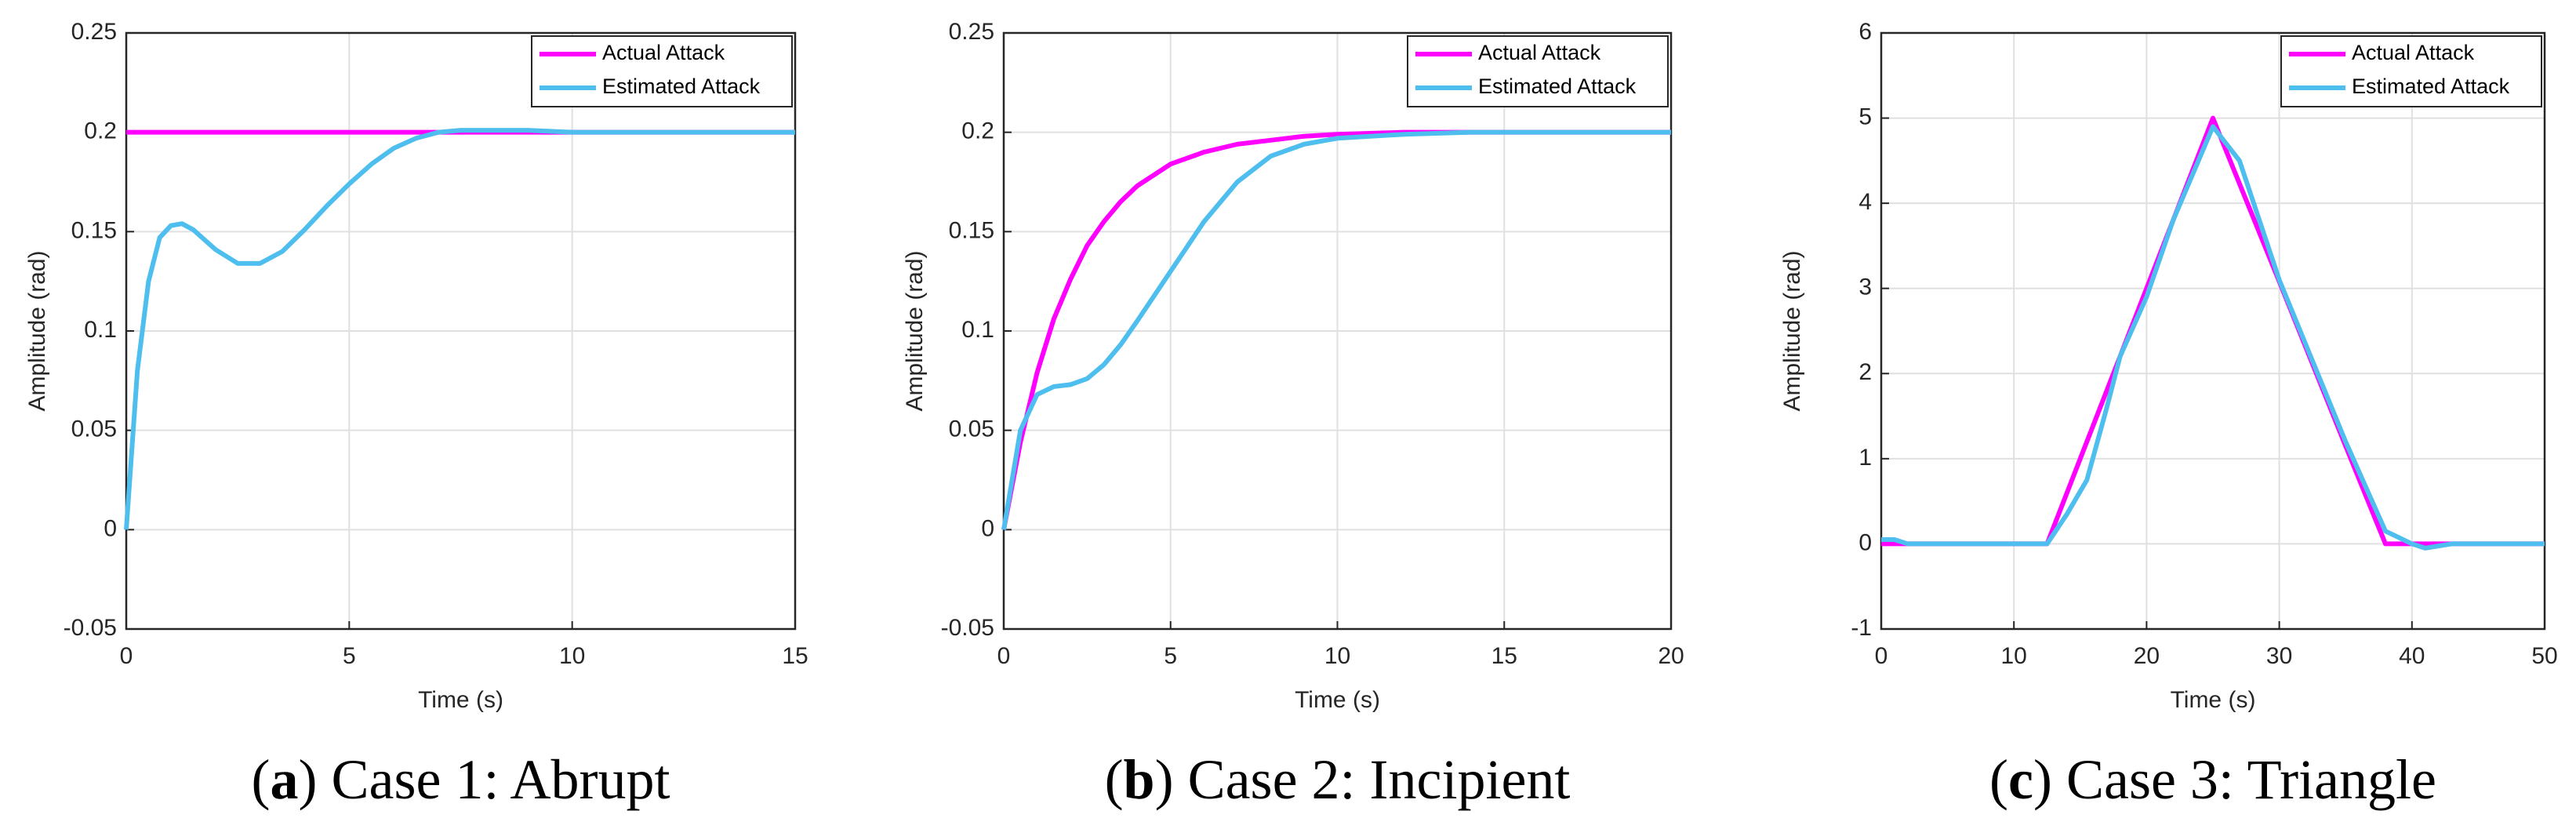 Image resolution: width=2576 pixels, height=829 pixels. I want to click on x-tick-label: 40, so click(2412, 656).